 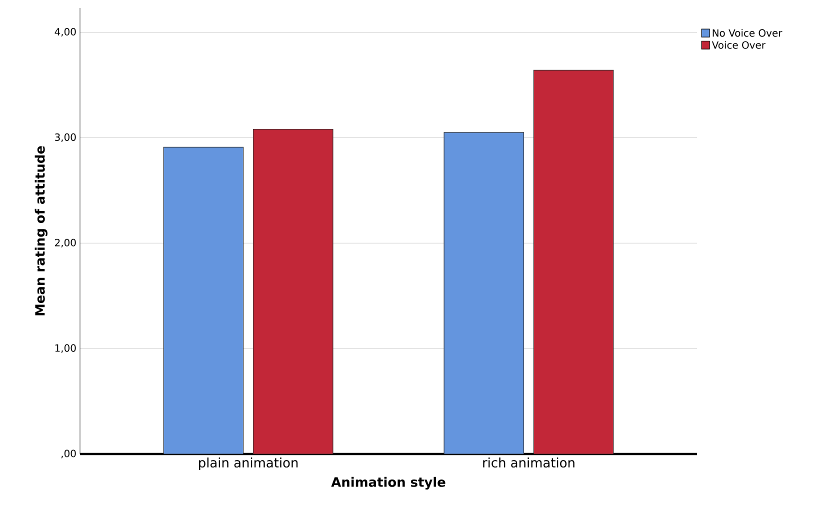 What do you see at coordinates (65, 32) in the screenshot?
I see `y-tick-label: 4,00` at bounding box center [65, 32].